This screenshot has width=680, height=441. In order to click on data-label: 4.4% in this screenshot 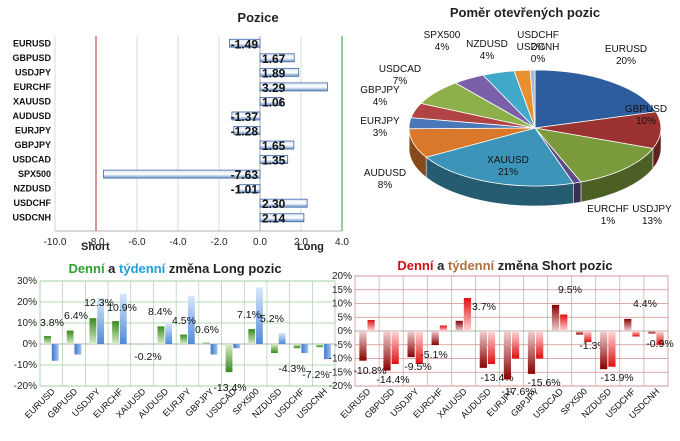, I will do `click(645, 304)`.